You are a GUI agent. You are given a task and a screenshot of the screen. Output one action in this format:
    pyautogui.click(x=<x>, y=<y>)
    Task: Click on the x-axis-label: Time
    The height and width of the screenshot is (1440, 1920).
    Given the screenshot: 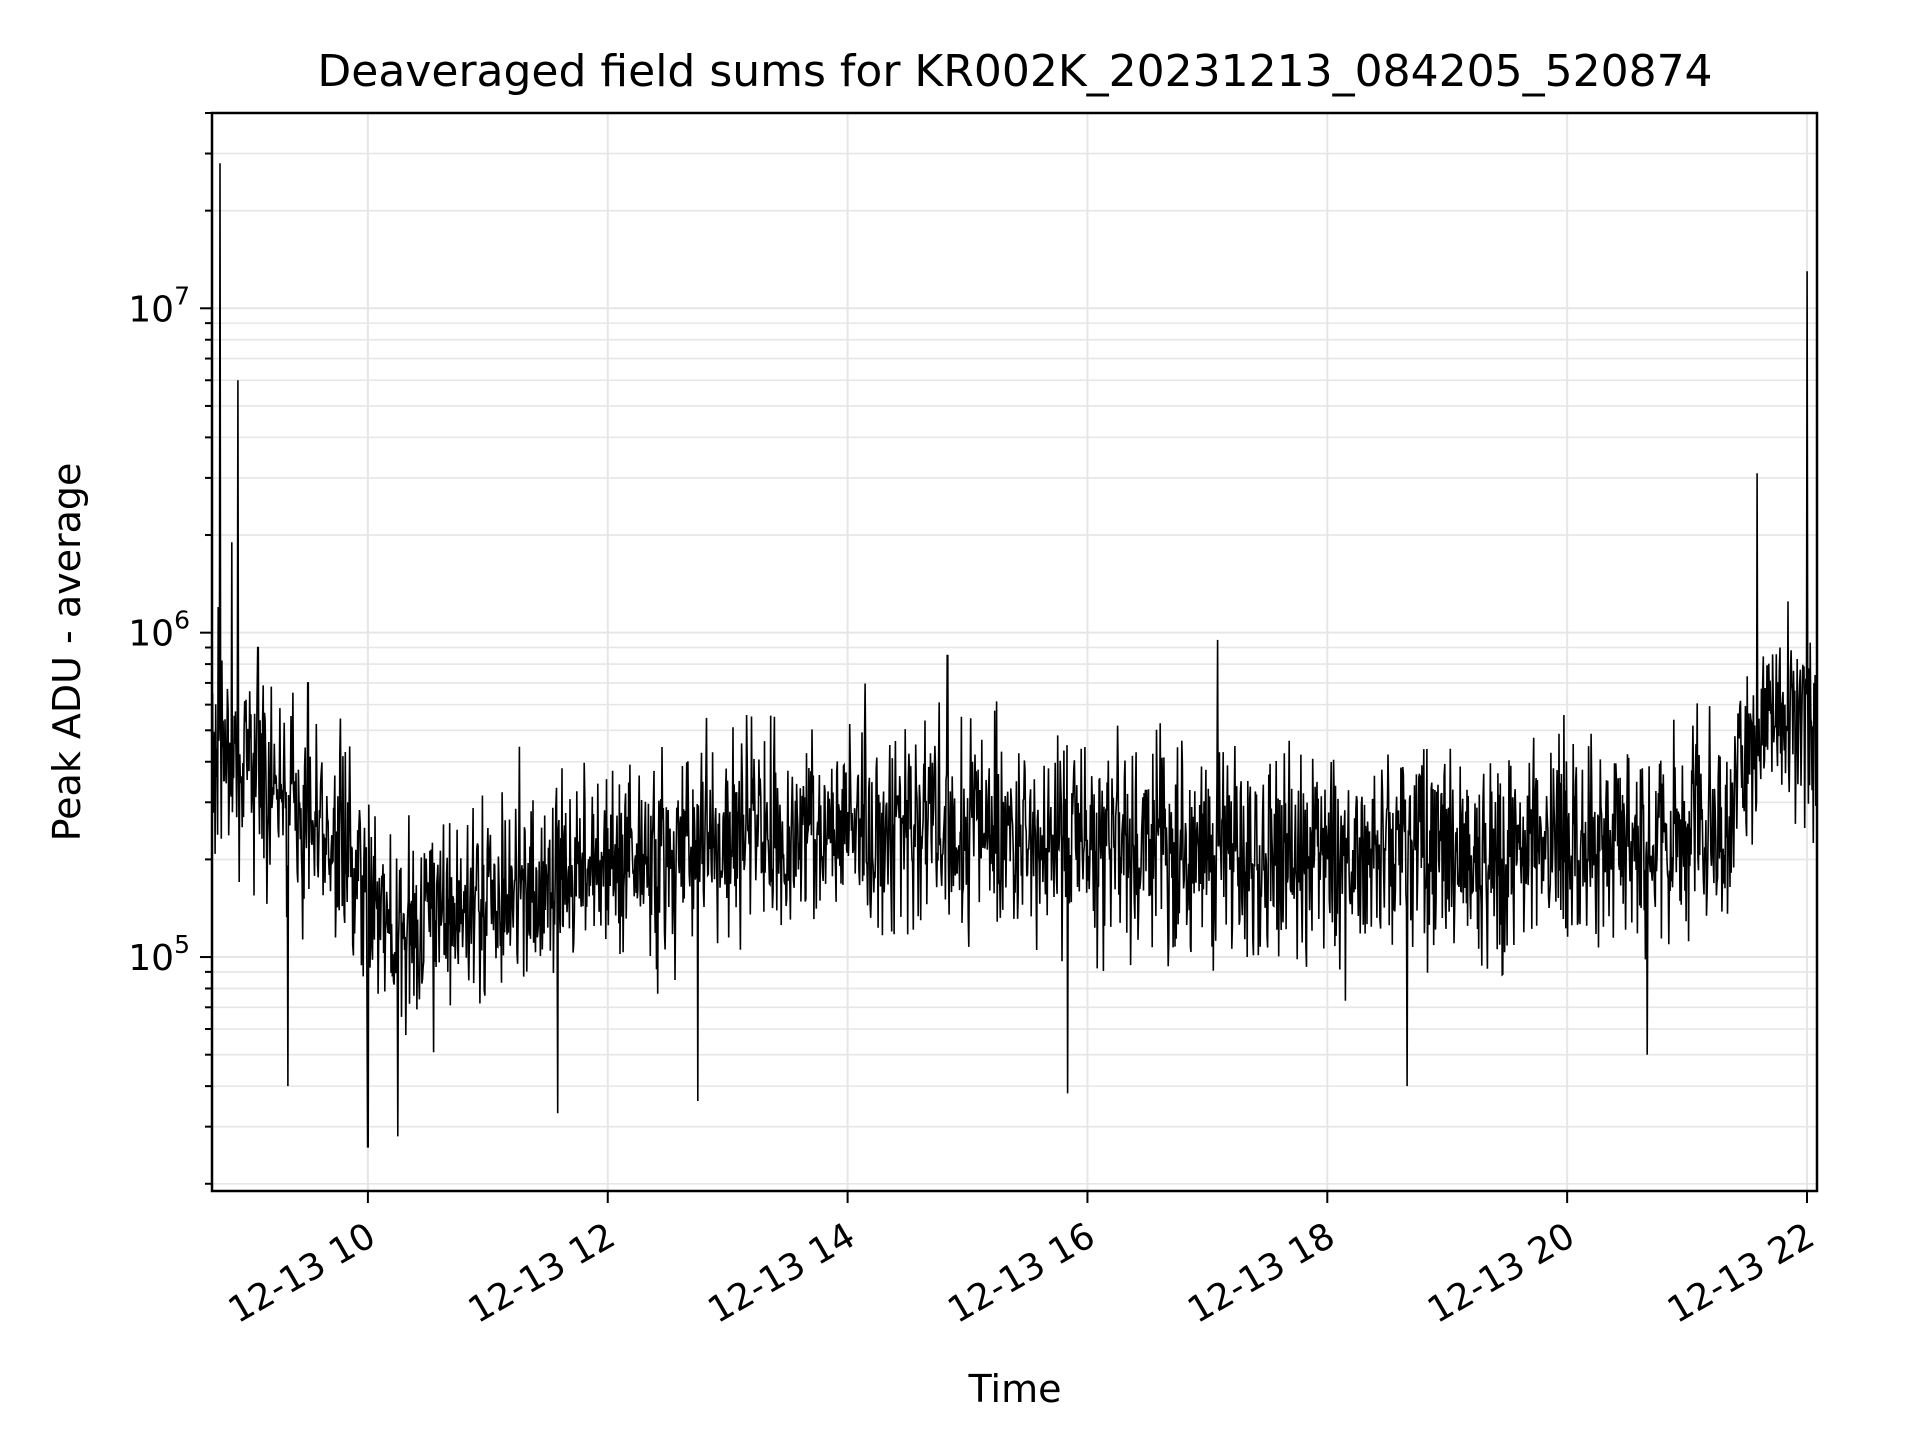 What is the action you would take?
    pyautogui.click(x=1015, y=1389)
    